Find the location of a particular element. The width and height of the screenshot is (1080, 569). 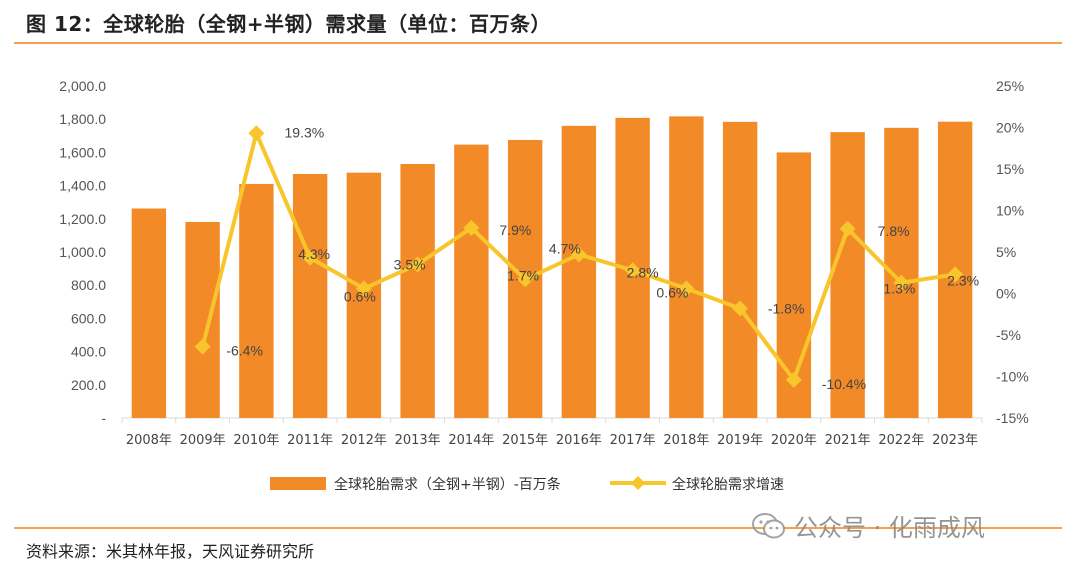

x-tick-label: 2014年 is located at coordinates (471, 440).